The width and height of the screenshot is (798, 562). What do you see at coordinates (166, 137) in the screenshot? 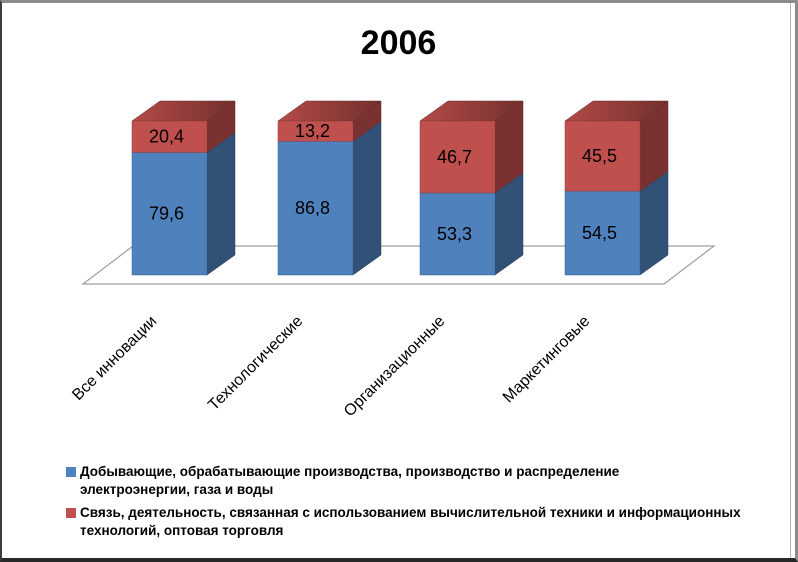
I see `value-label: 20,4` at bounding box center [166, 137].